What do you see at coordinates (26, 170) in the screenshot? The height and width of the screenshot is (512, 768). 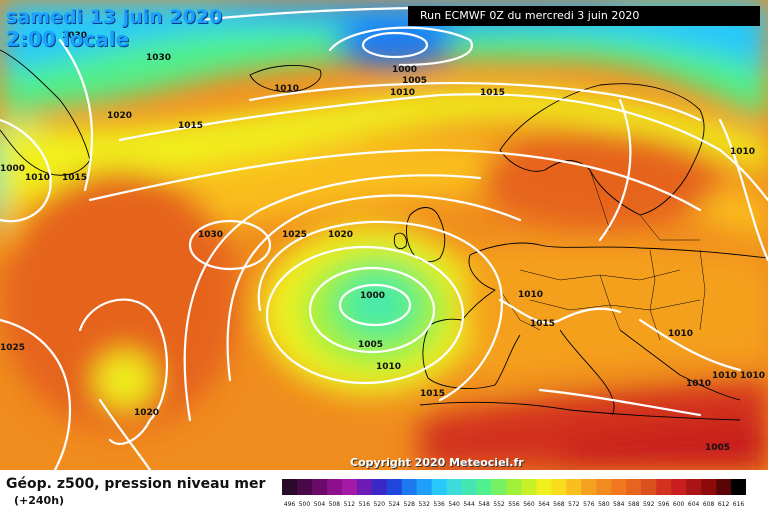 I see `isobar-greenland-low` at bounding box center [26, 170].